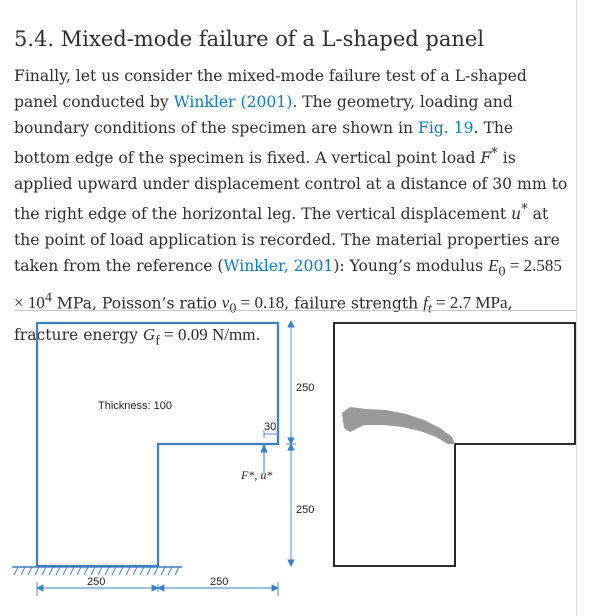 This screenshot has width=597, height=616. I want to click on vertical-dimension, so click(291, 443).